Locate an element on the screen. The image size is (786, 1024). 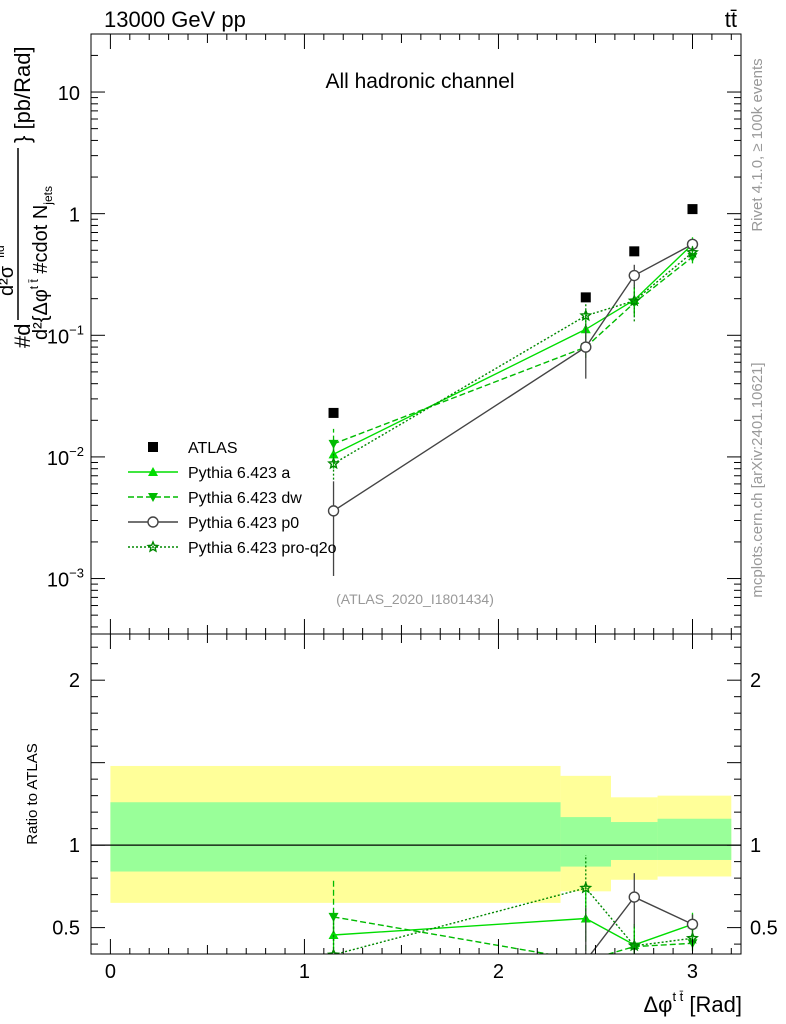
legend-label: Pythia 6.423 a is located at coordinates (239, 473).